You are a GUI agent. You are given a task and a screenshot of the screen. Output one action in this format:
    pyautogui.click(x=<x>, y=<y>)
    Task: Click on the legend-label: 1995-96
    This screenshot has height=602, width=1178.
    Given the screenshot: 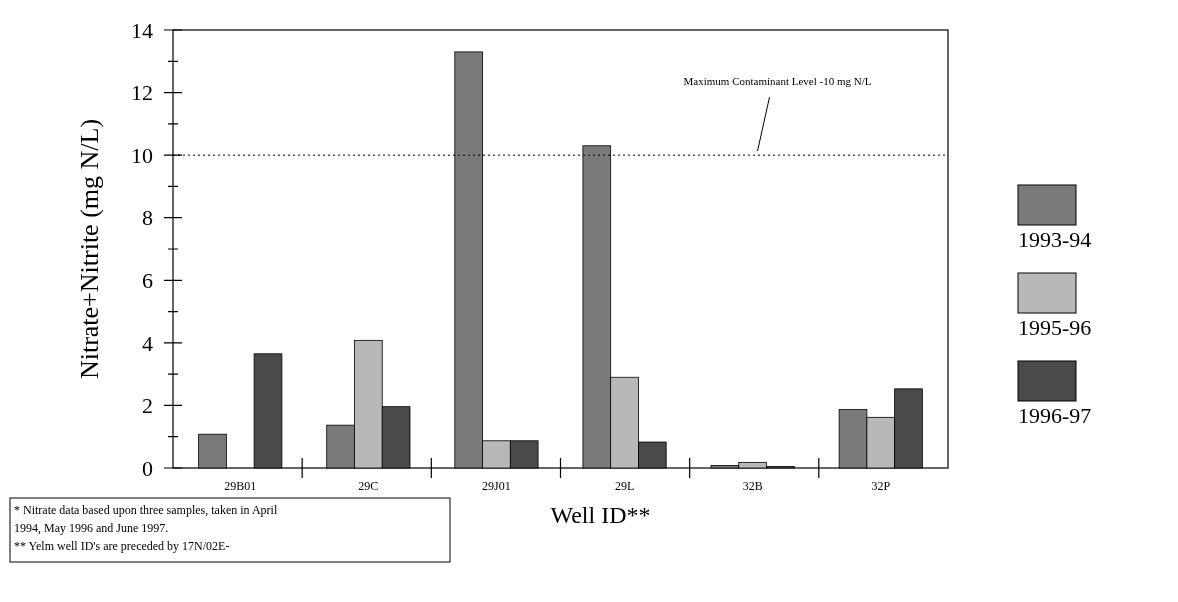 What is the action you would take?
    pyautogui.click(x=1055, y=327)
    